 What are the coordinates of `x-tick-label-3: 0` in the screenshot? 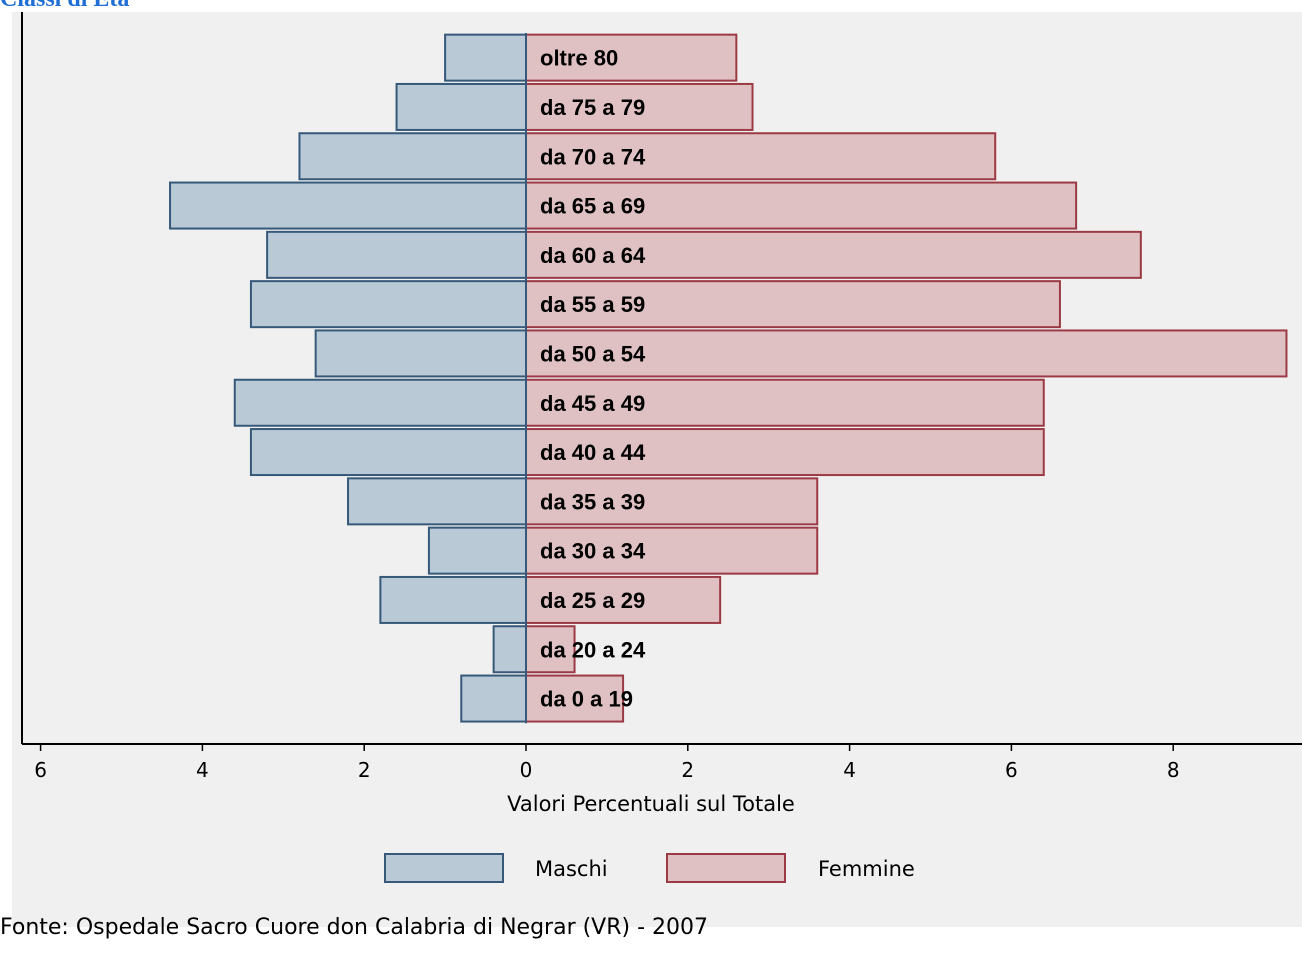 It's located at (526, 770).